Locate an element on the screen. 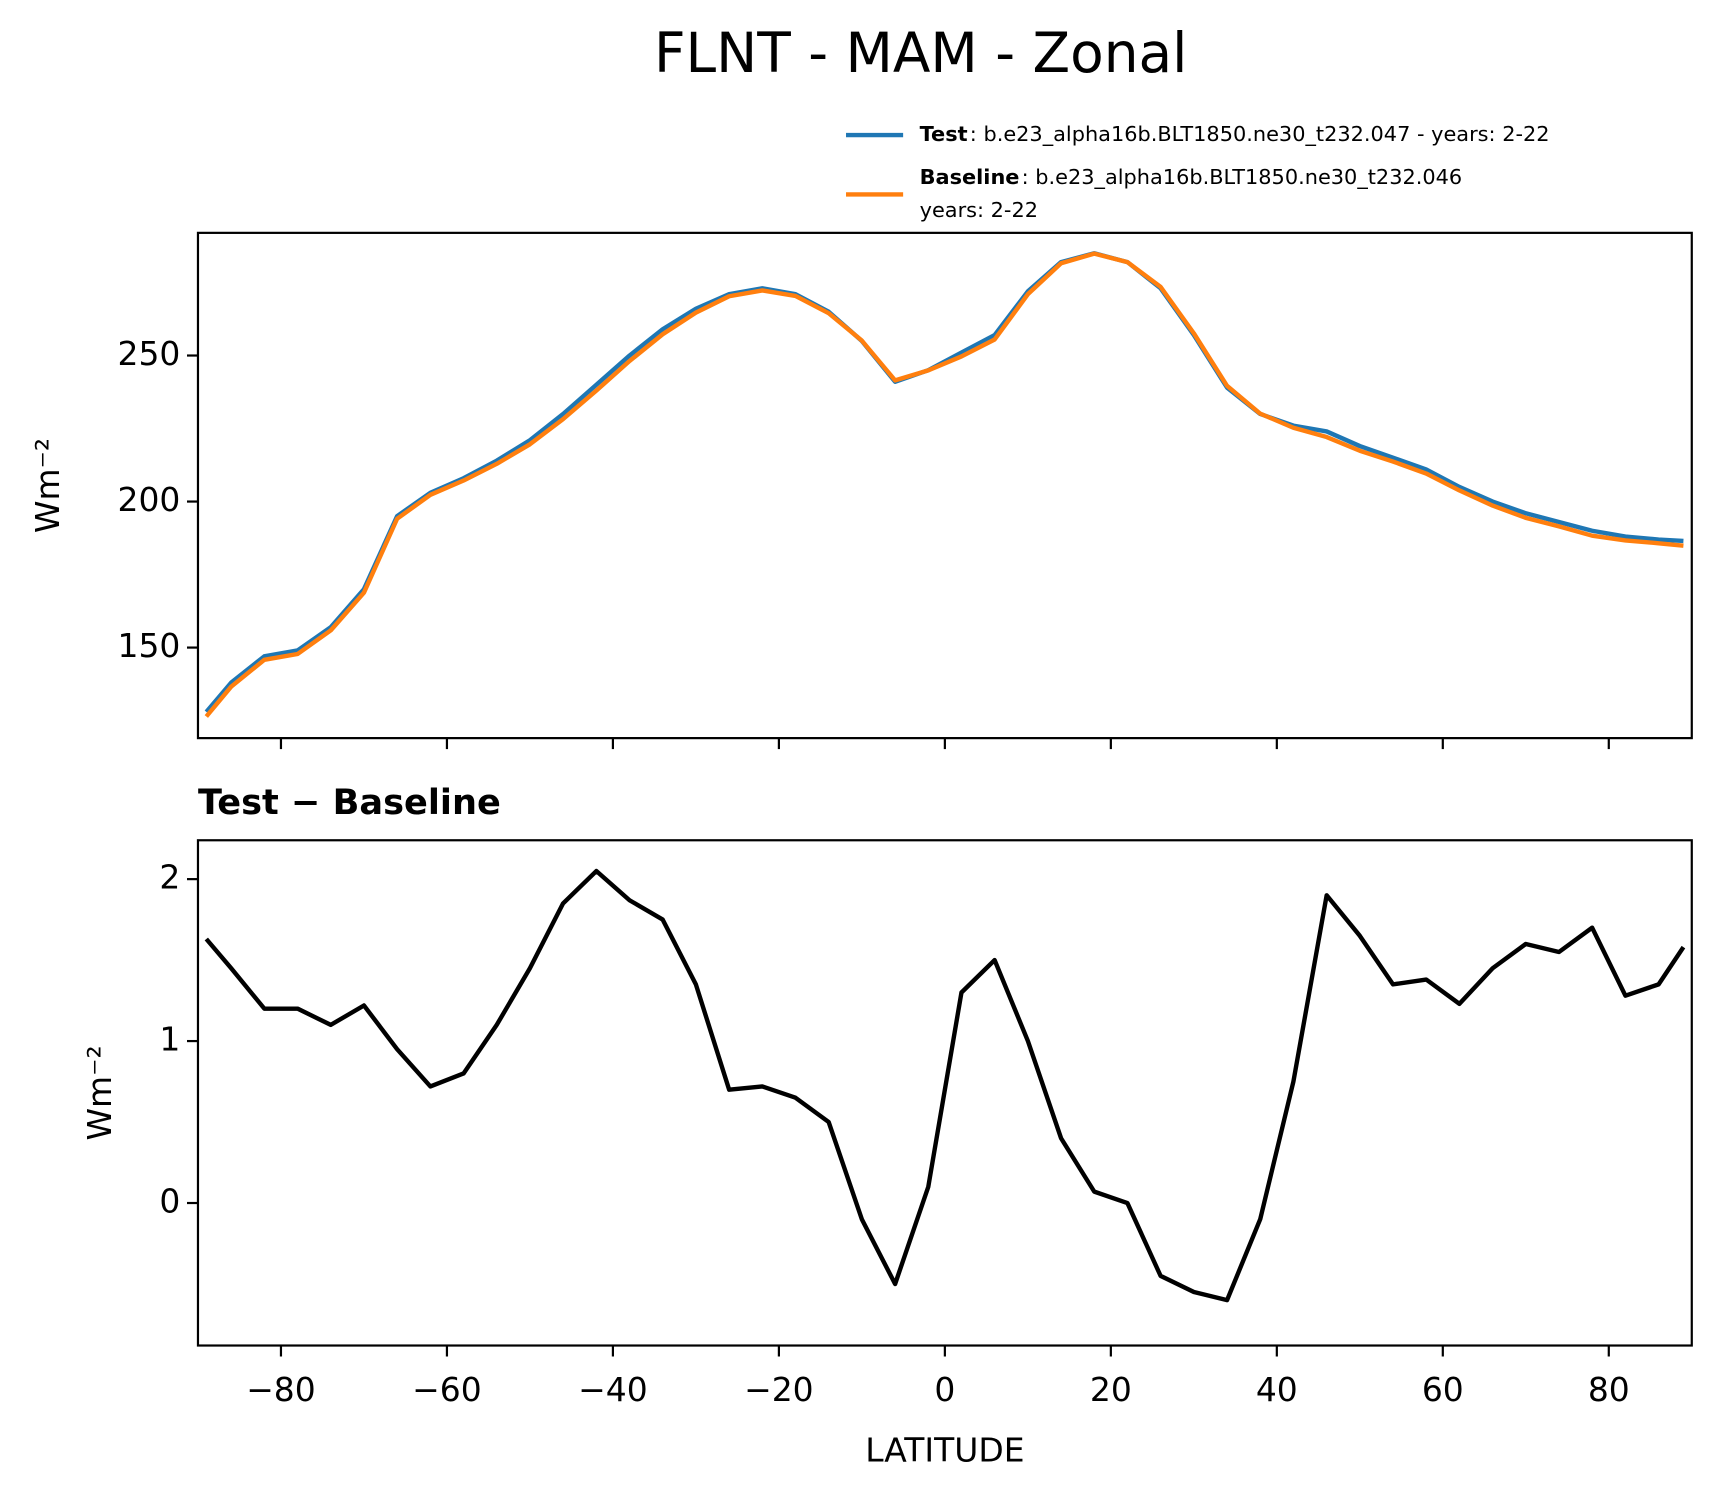  subplot-title: Test − Baseline is located at coordinates (349, 802).